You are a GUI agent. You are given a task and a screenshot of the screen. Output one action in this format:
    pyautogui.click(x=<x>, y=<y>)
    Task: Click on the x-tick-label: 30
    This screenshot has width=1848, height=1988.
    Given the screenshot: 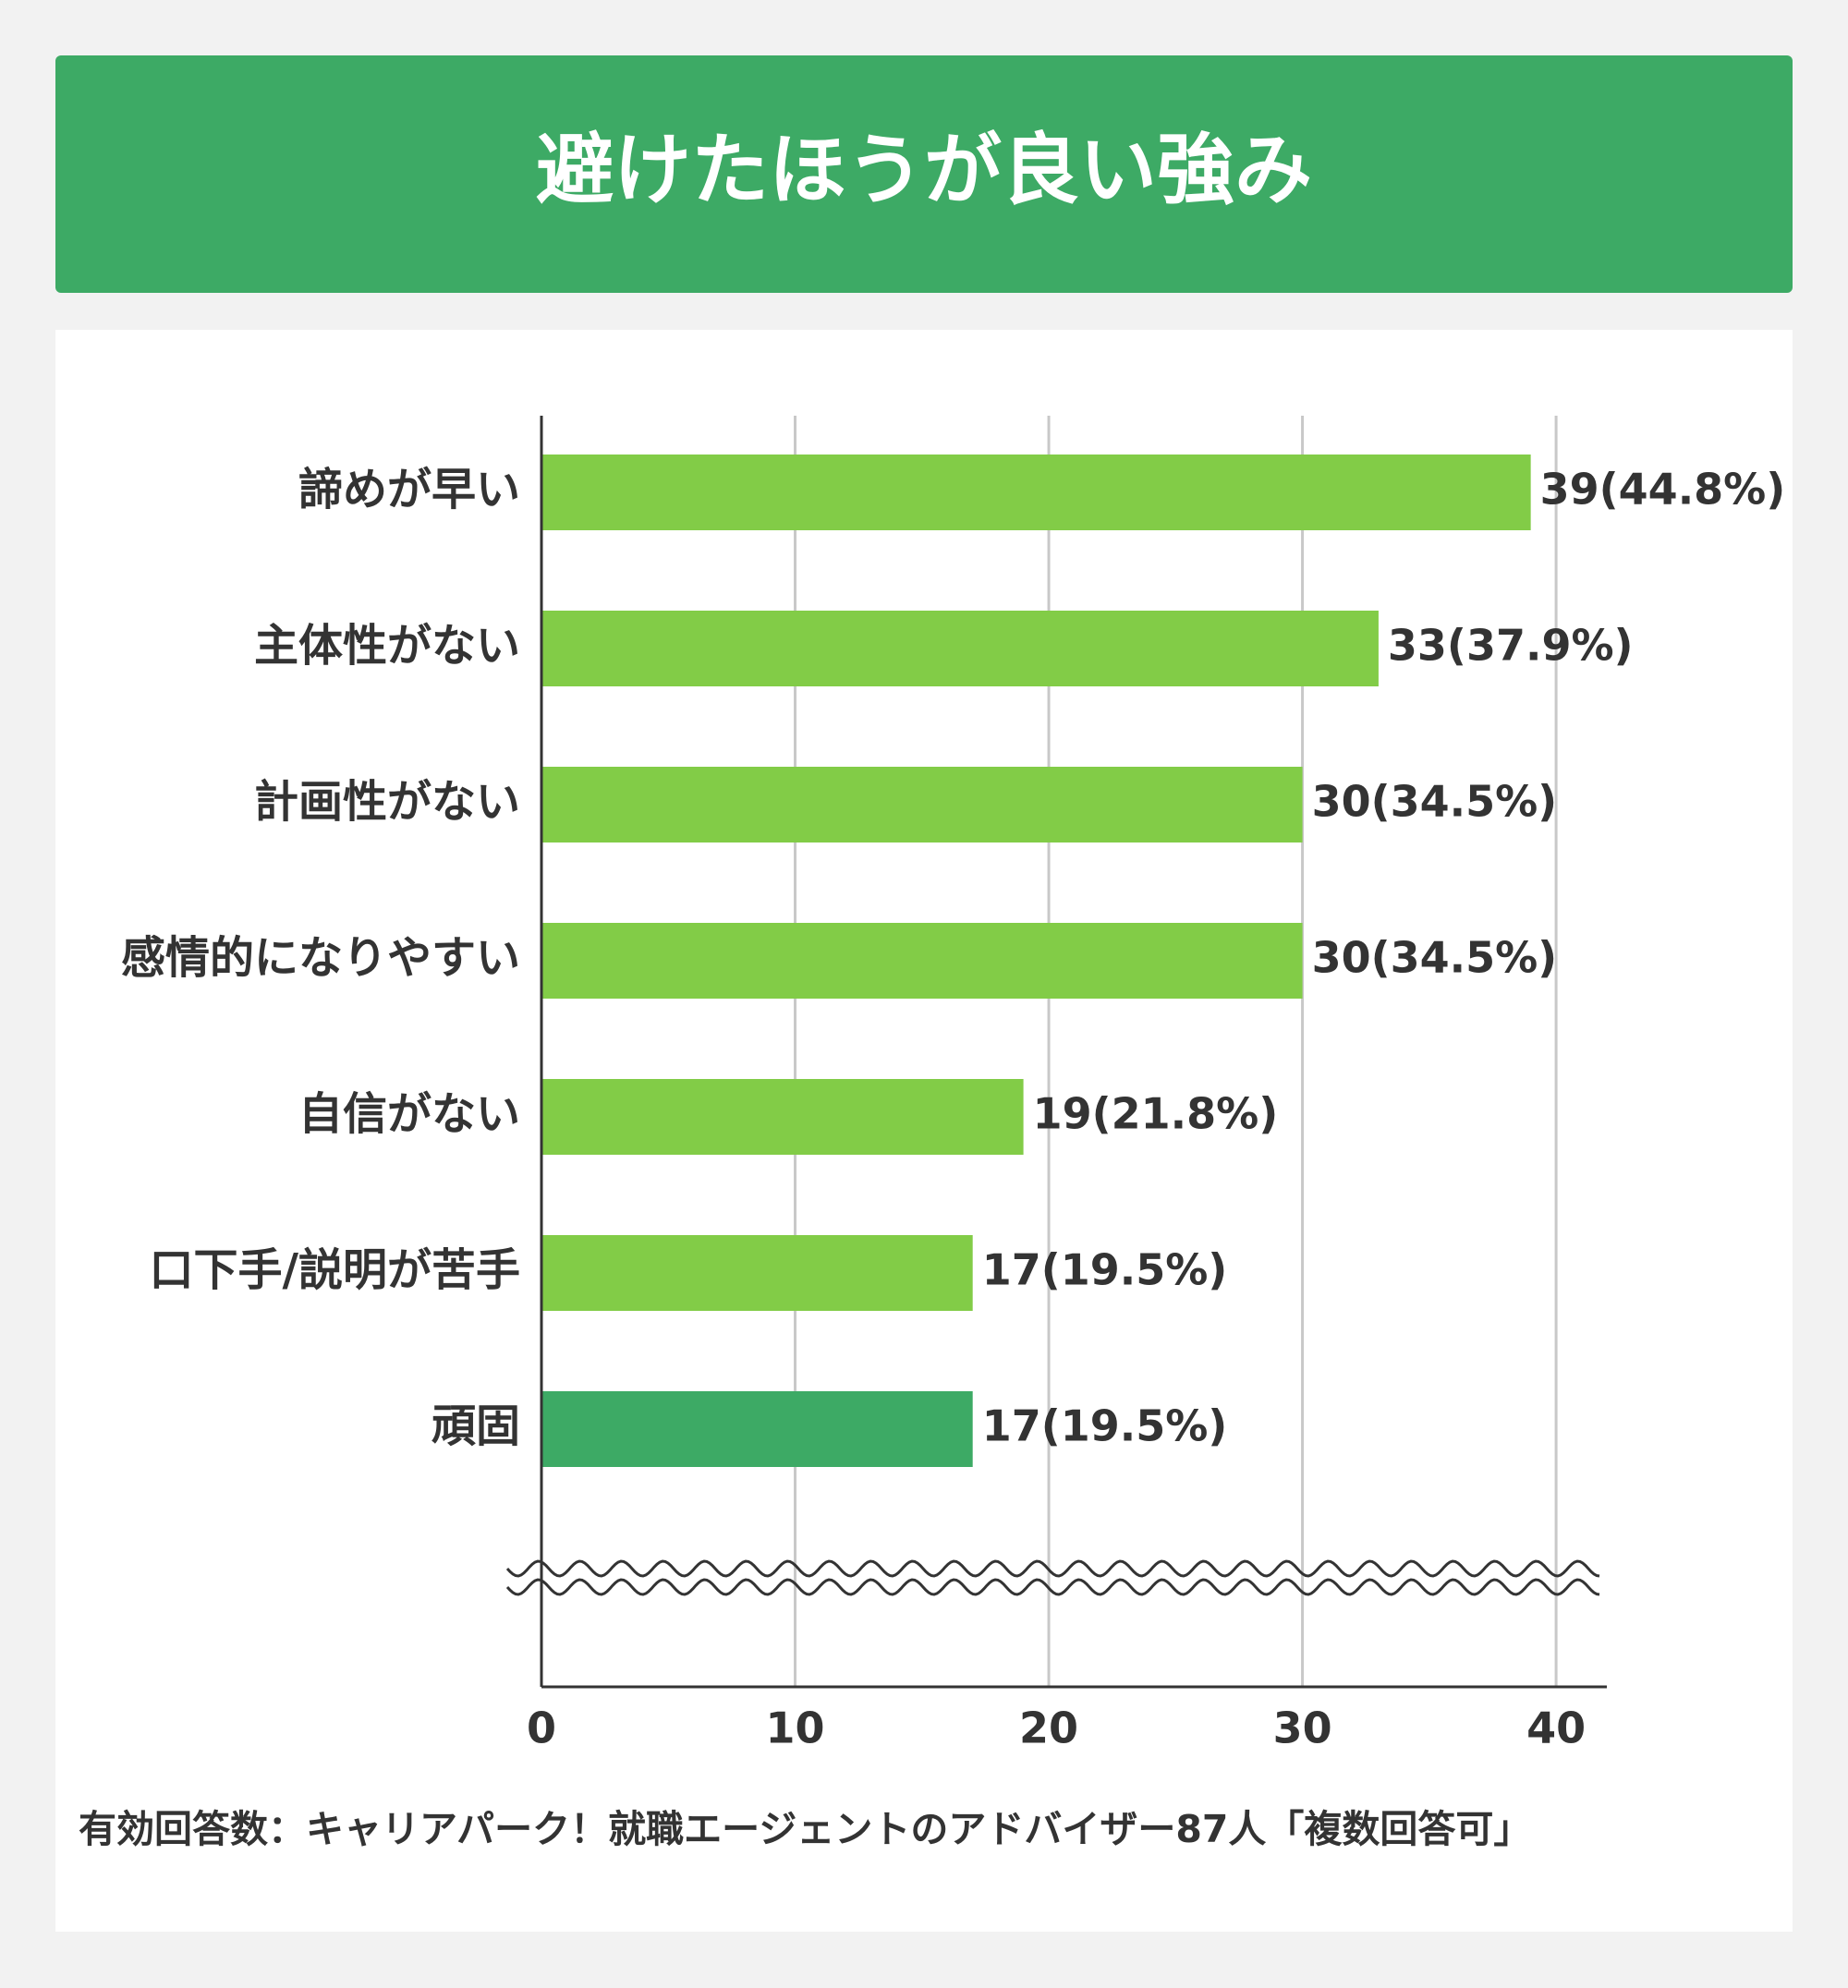 What is the action you would take?
    pyautogui.click(x=1302, y=1728)
    